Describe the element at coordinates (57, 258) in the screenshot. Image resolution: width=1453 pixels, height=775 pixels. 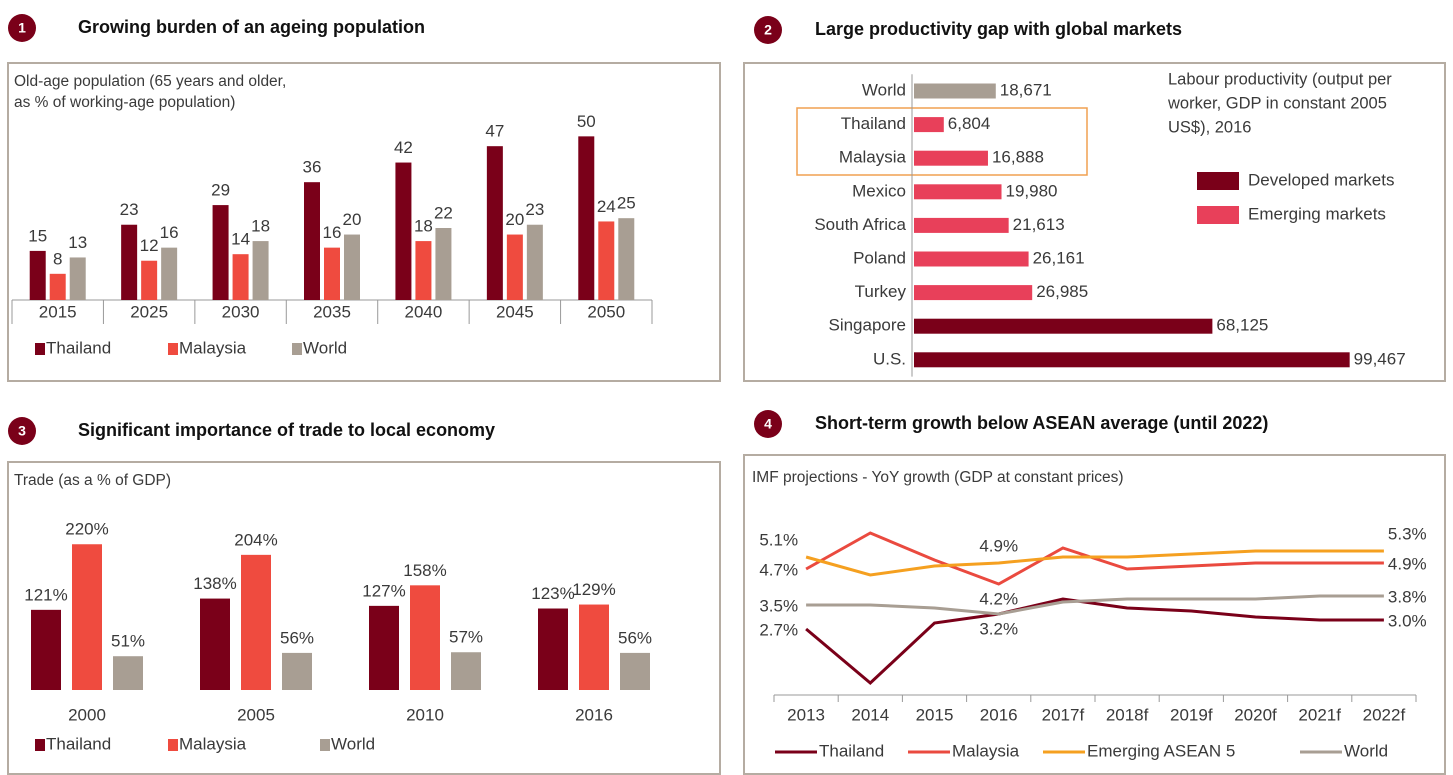
I see `data-label: 8` at that location.